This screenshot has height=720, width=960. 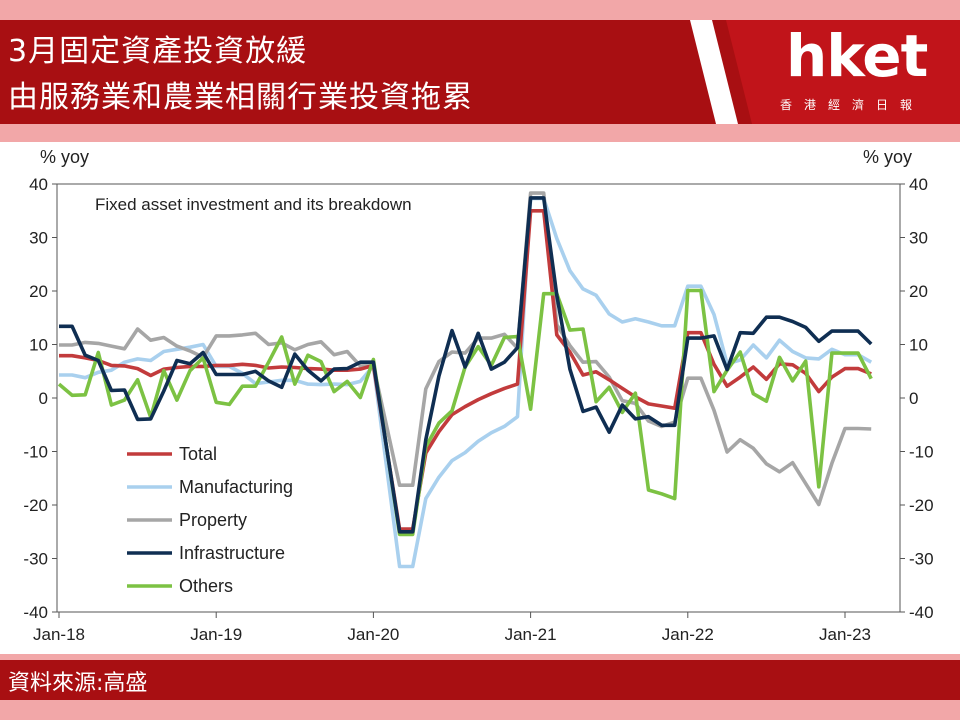 What do you see at coordinates (921, 505) in the screenshot?
I see `y-tick-label-right: -20` at bounding box center [921, 505].